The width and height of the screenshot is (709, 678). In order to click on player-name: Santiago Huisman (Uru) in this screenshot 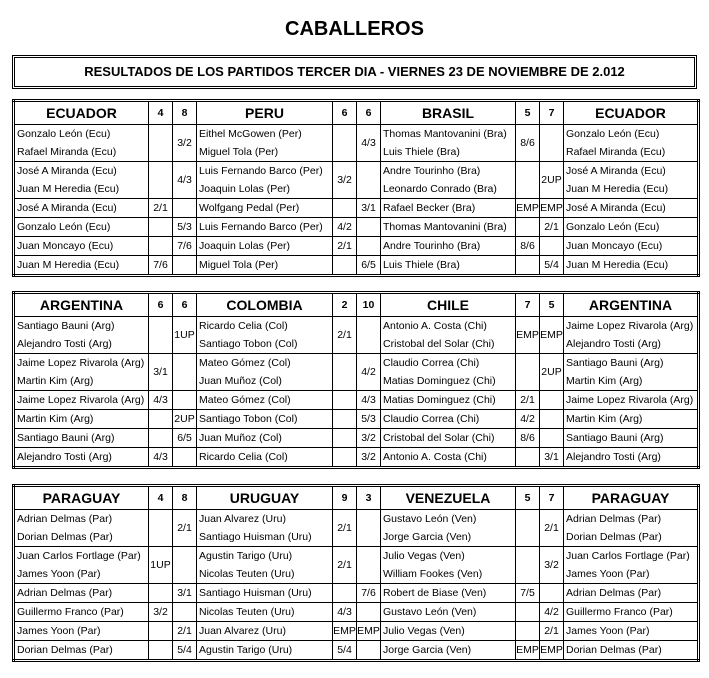, I will do `click(264, 537)`.